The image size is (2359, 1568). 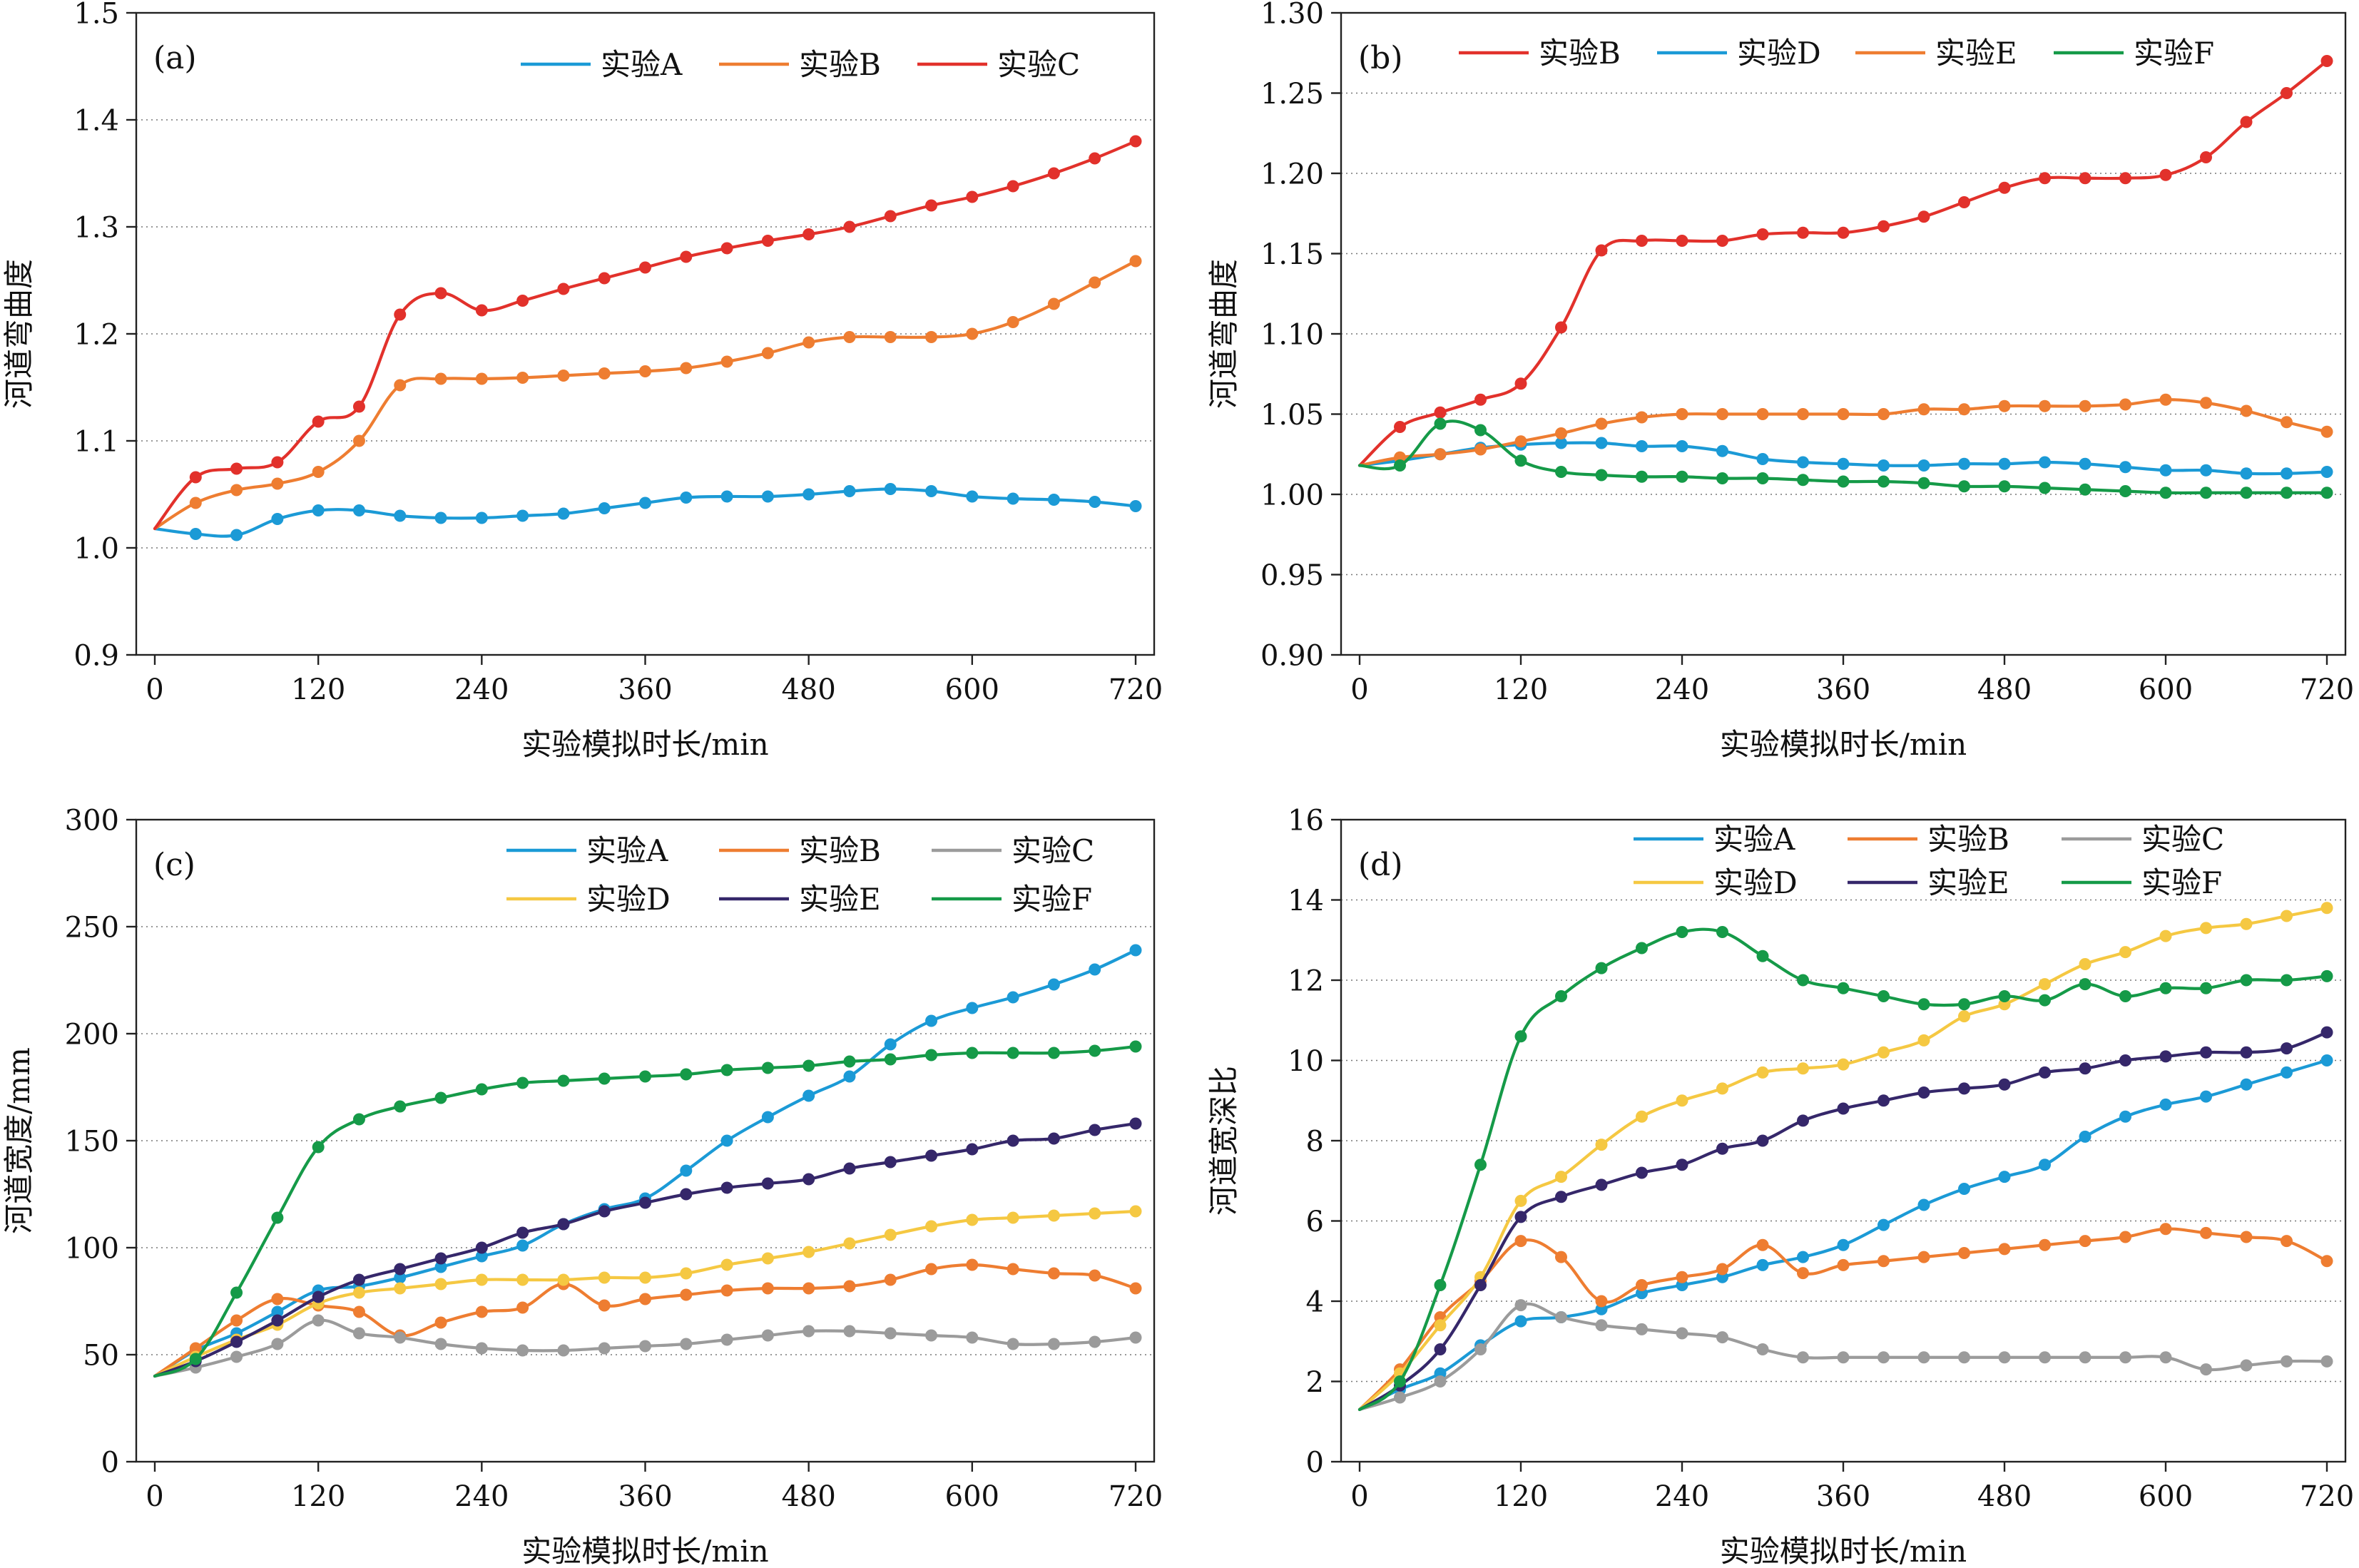 I want to click on y-tick-label: 16, so click(x=1306, y=820).